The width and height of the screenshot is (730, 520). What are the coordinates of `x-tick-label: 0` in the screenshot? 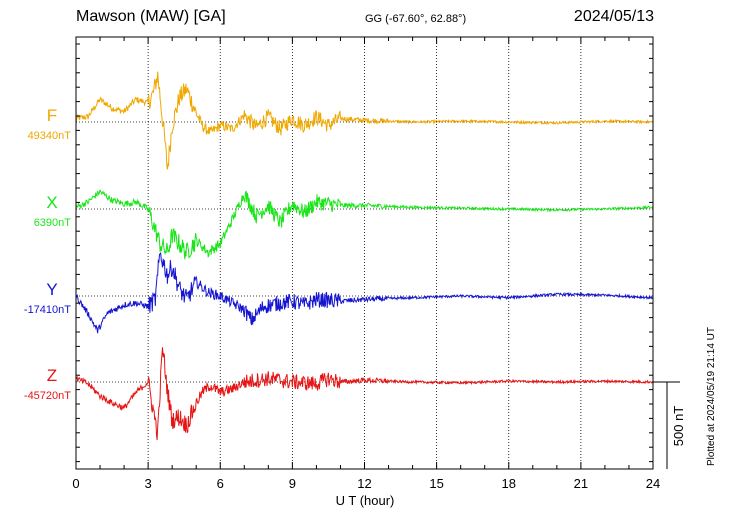 It's located at (75, 483).